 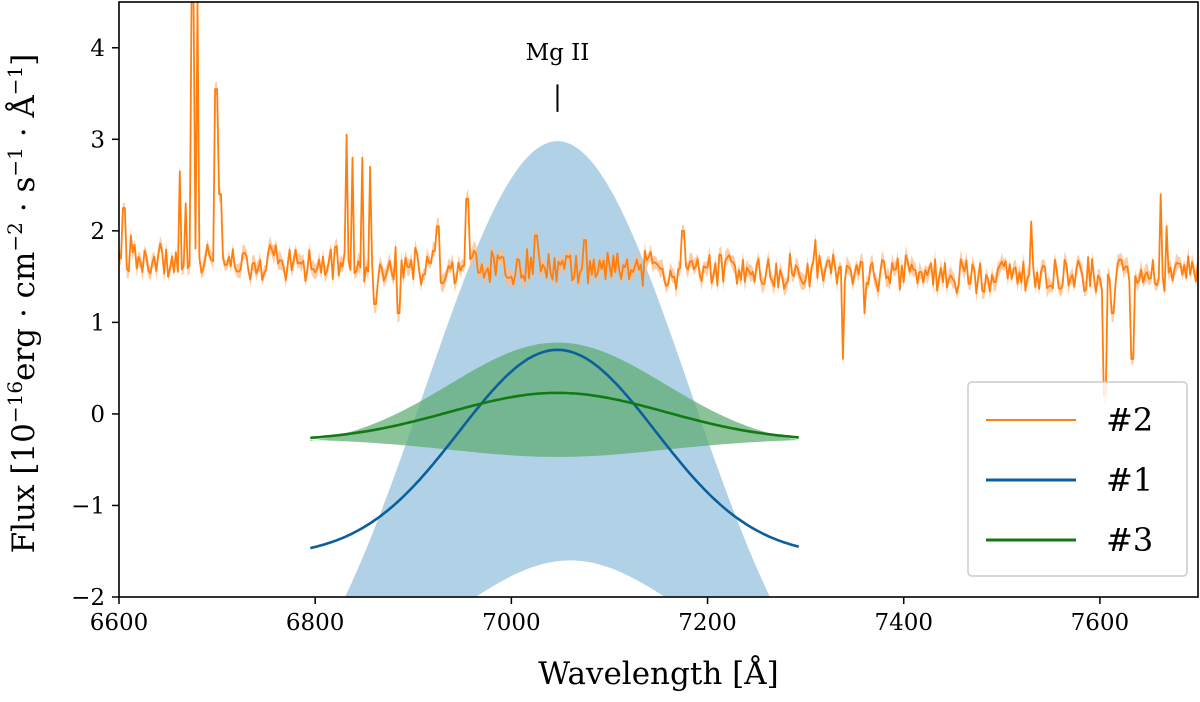 I want to click on ylabel-exp4: −1, so click(x=15, y=80).